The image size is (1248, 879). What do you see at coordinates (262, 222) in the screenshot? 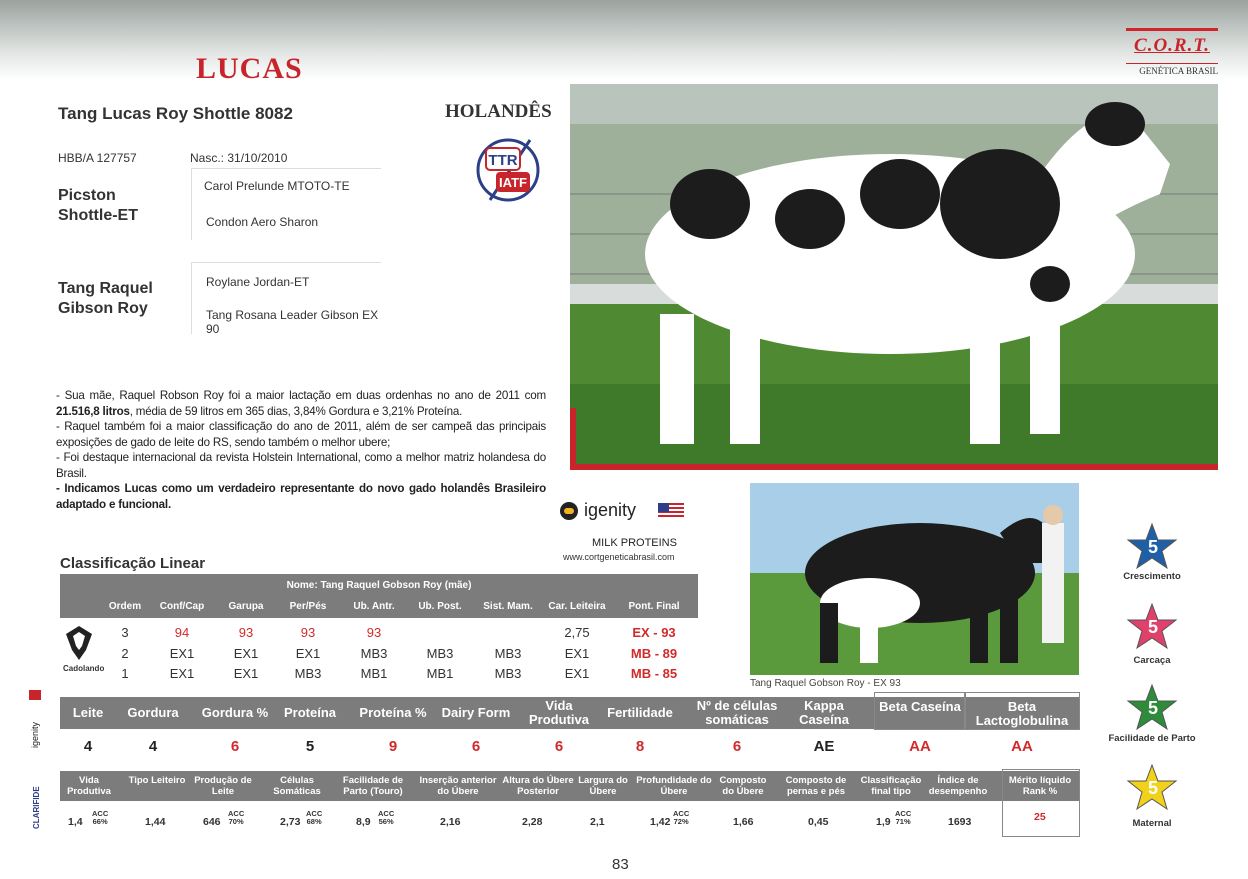
I see `sire-dam: Condon Aero Sharon` at bounding box center [262, 222].